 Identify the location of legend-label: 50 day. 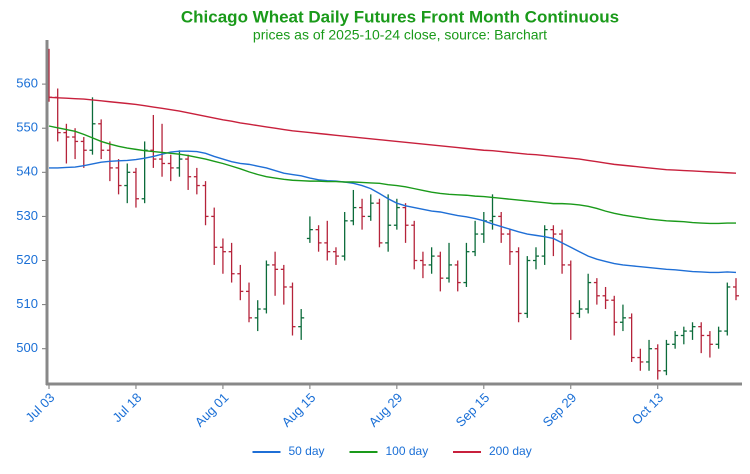
(307, 451).